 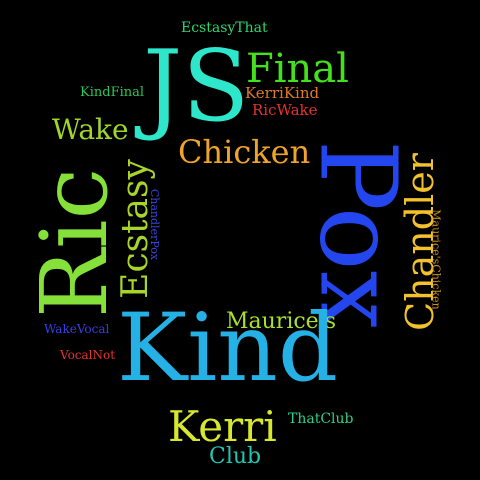 I want to click on word-ecstasythat: EcstasyThat, so click(x=224, y=28).